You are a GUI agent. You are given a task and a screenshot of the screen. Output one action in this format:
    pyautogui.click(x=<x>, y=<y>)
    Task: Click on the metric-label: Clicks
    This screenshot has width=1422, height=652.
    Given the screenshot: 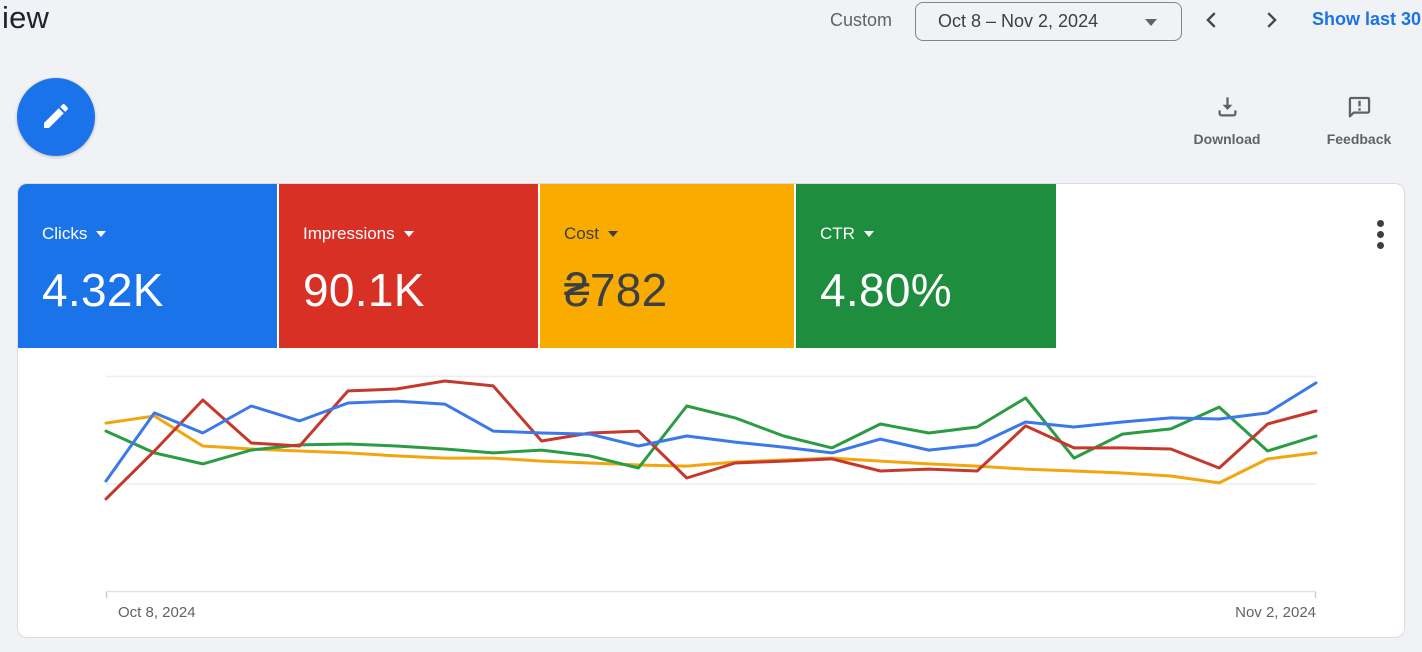 What is the action you would take?
    pyautogui.click(x=65, y=233)
    